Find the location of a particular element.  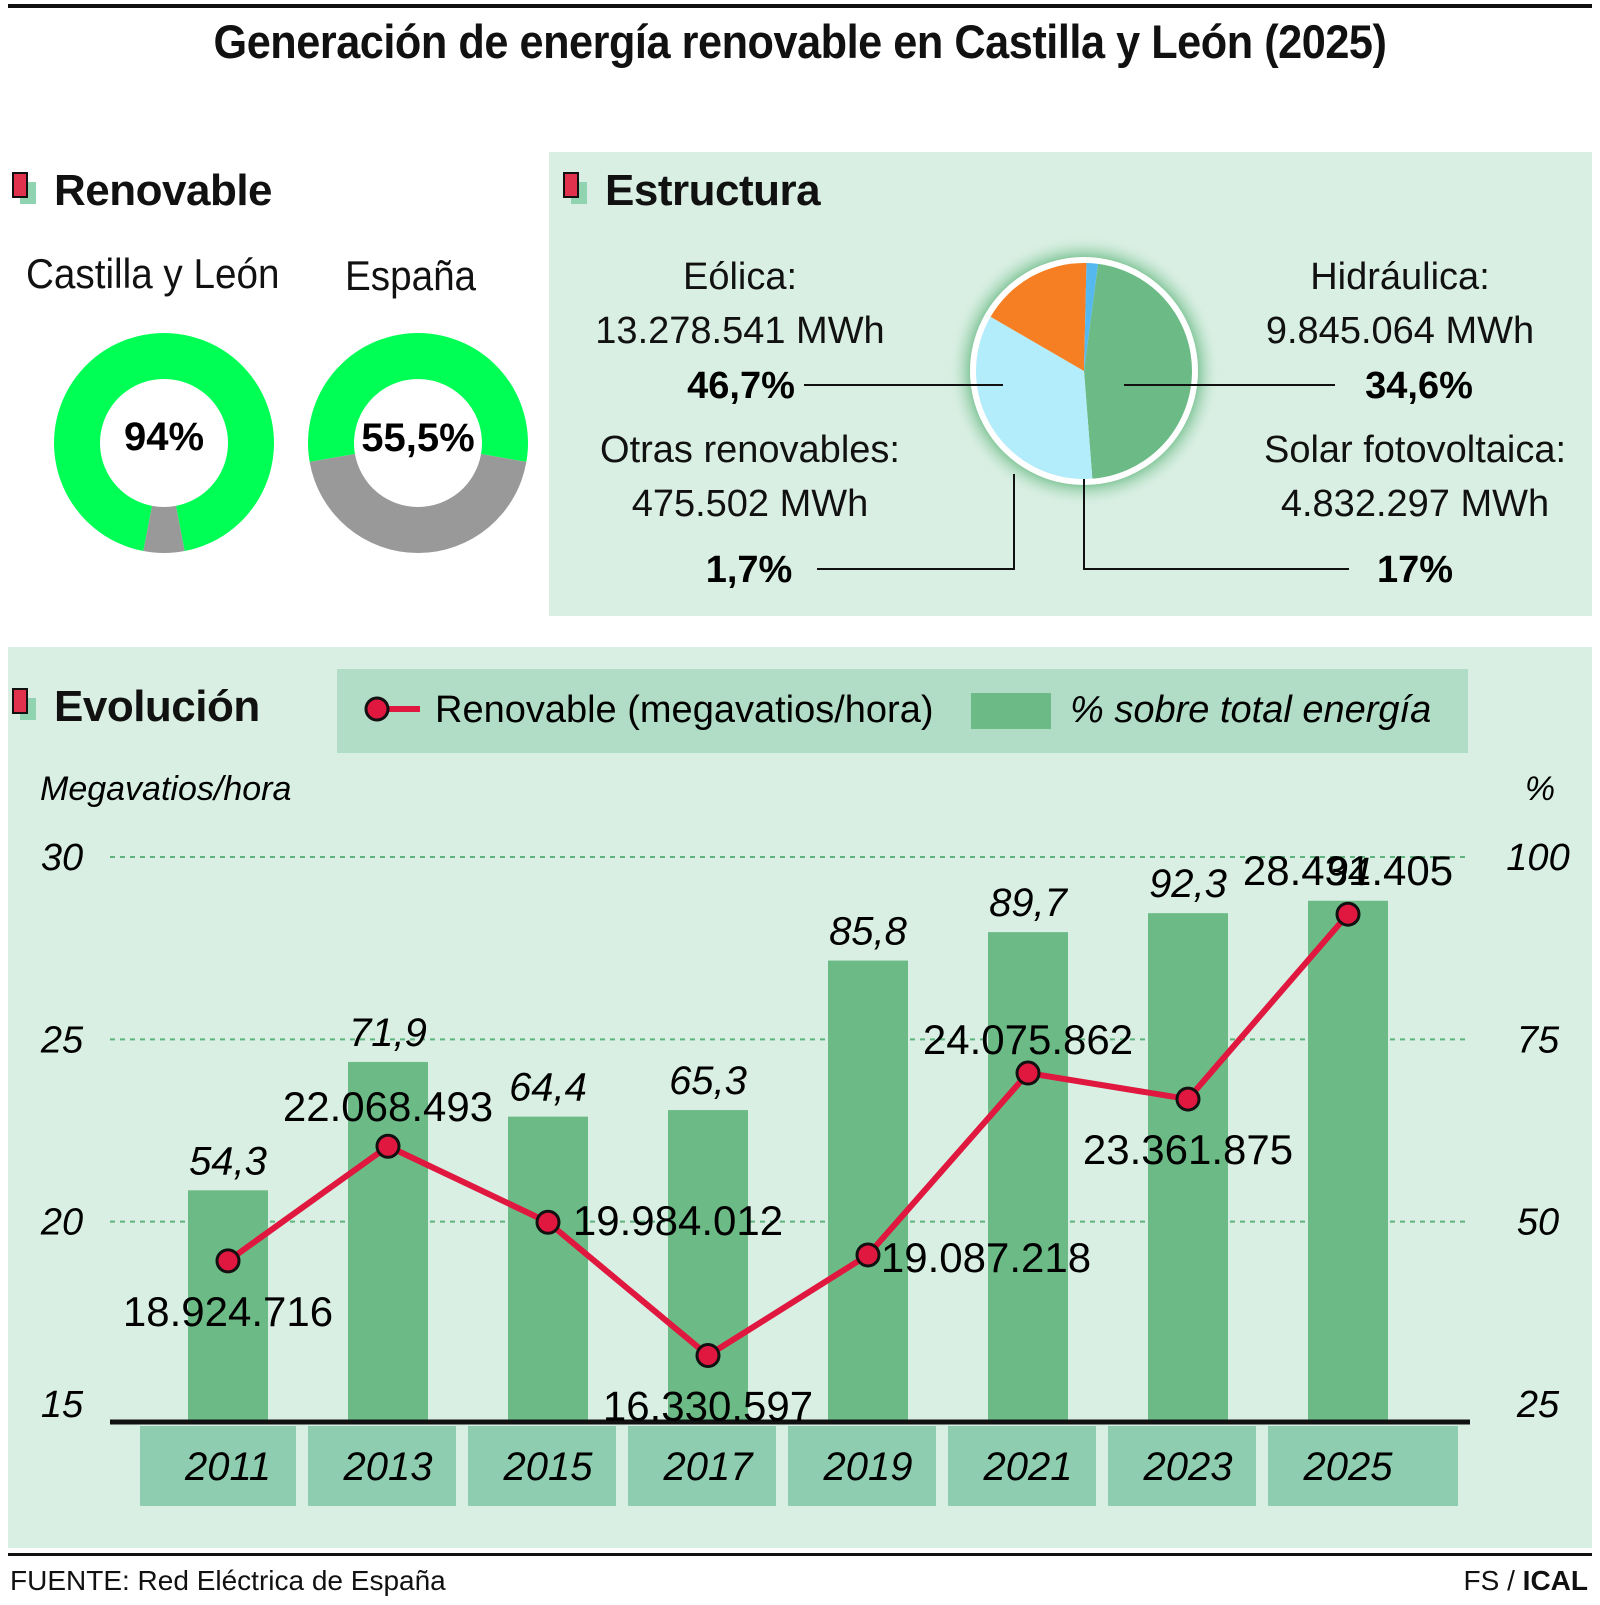

category-label: 2015 is located at coordinates (548, 1467).